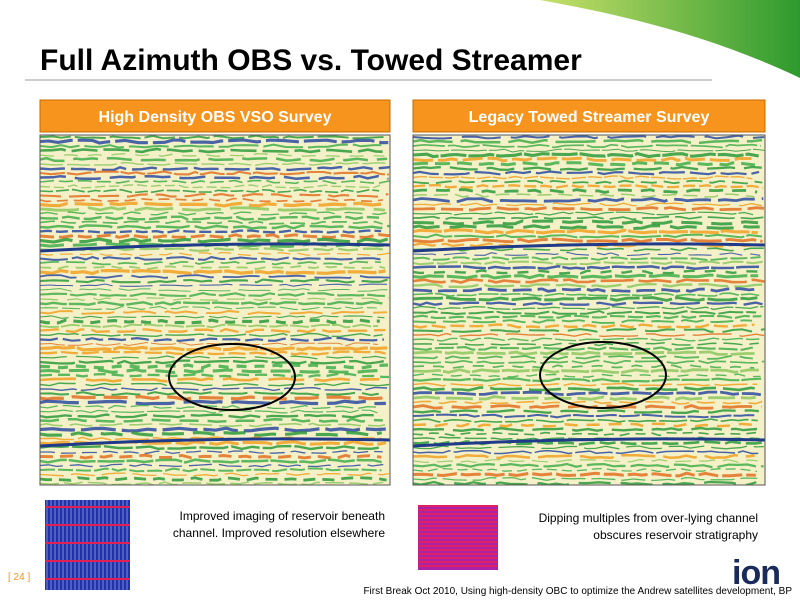 The height and width of the screenshot is (600, 800). Describe the element at coordinates (87, 545) in the screenshot. I see `legend-swatch` at that location.